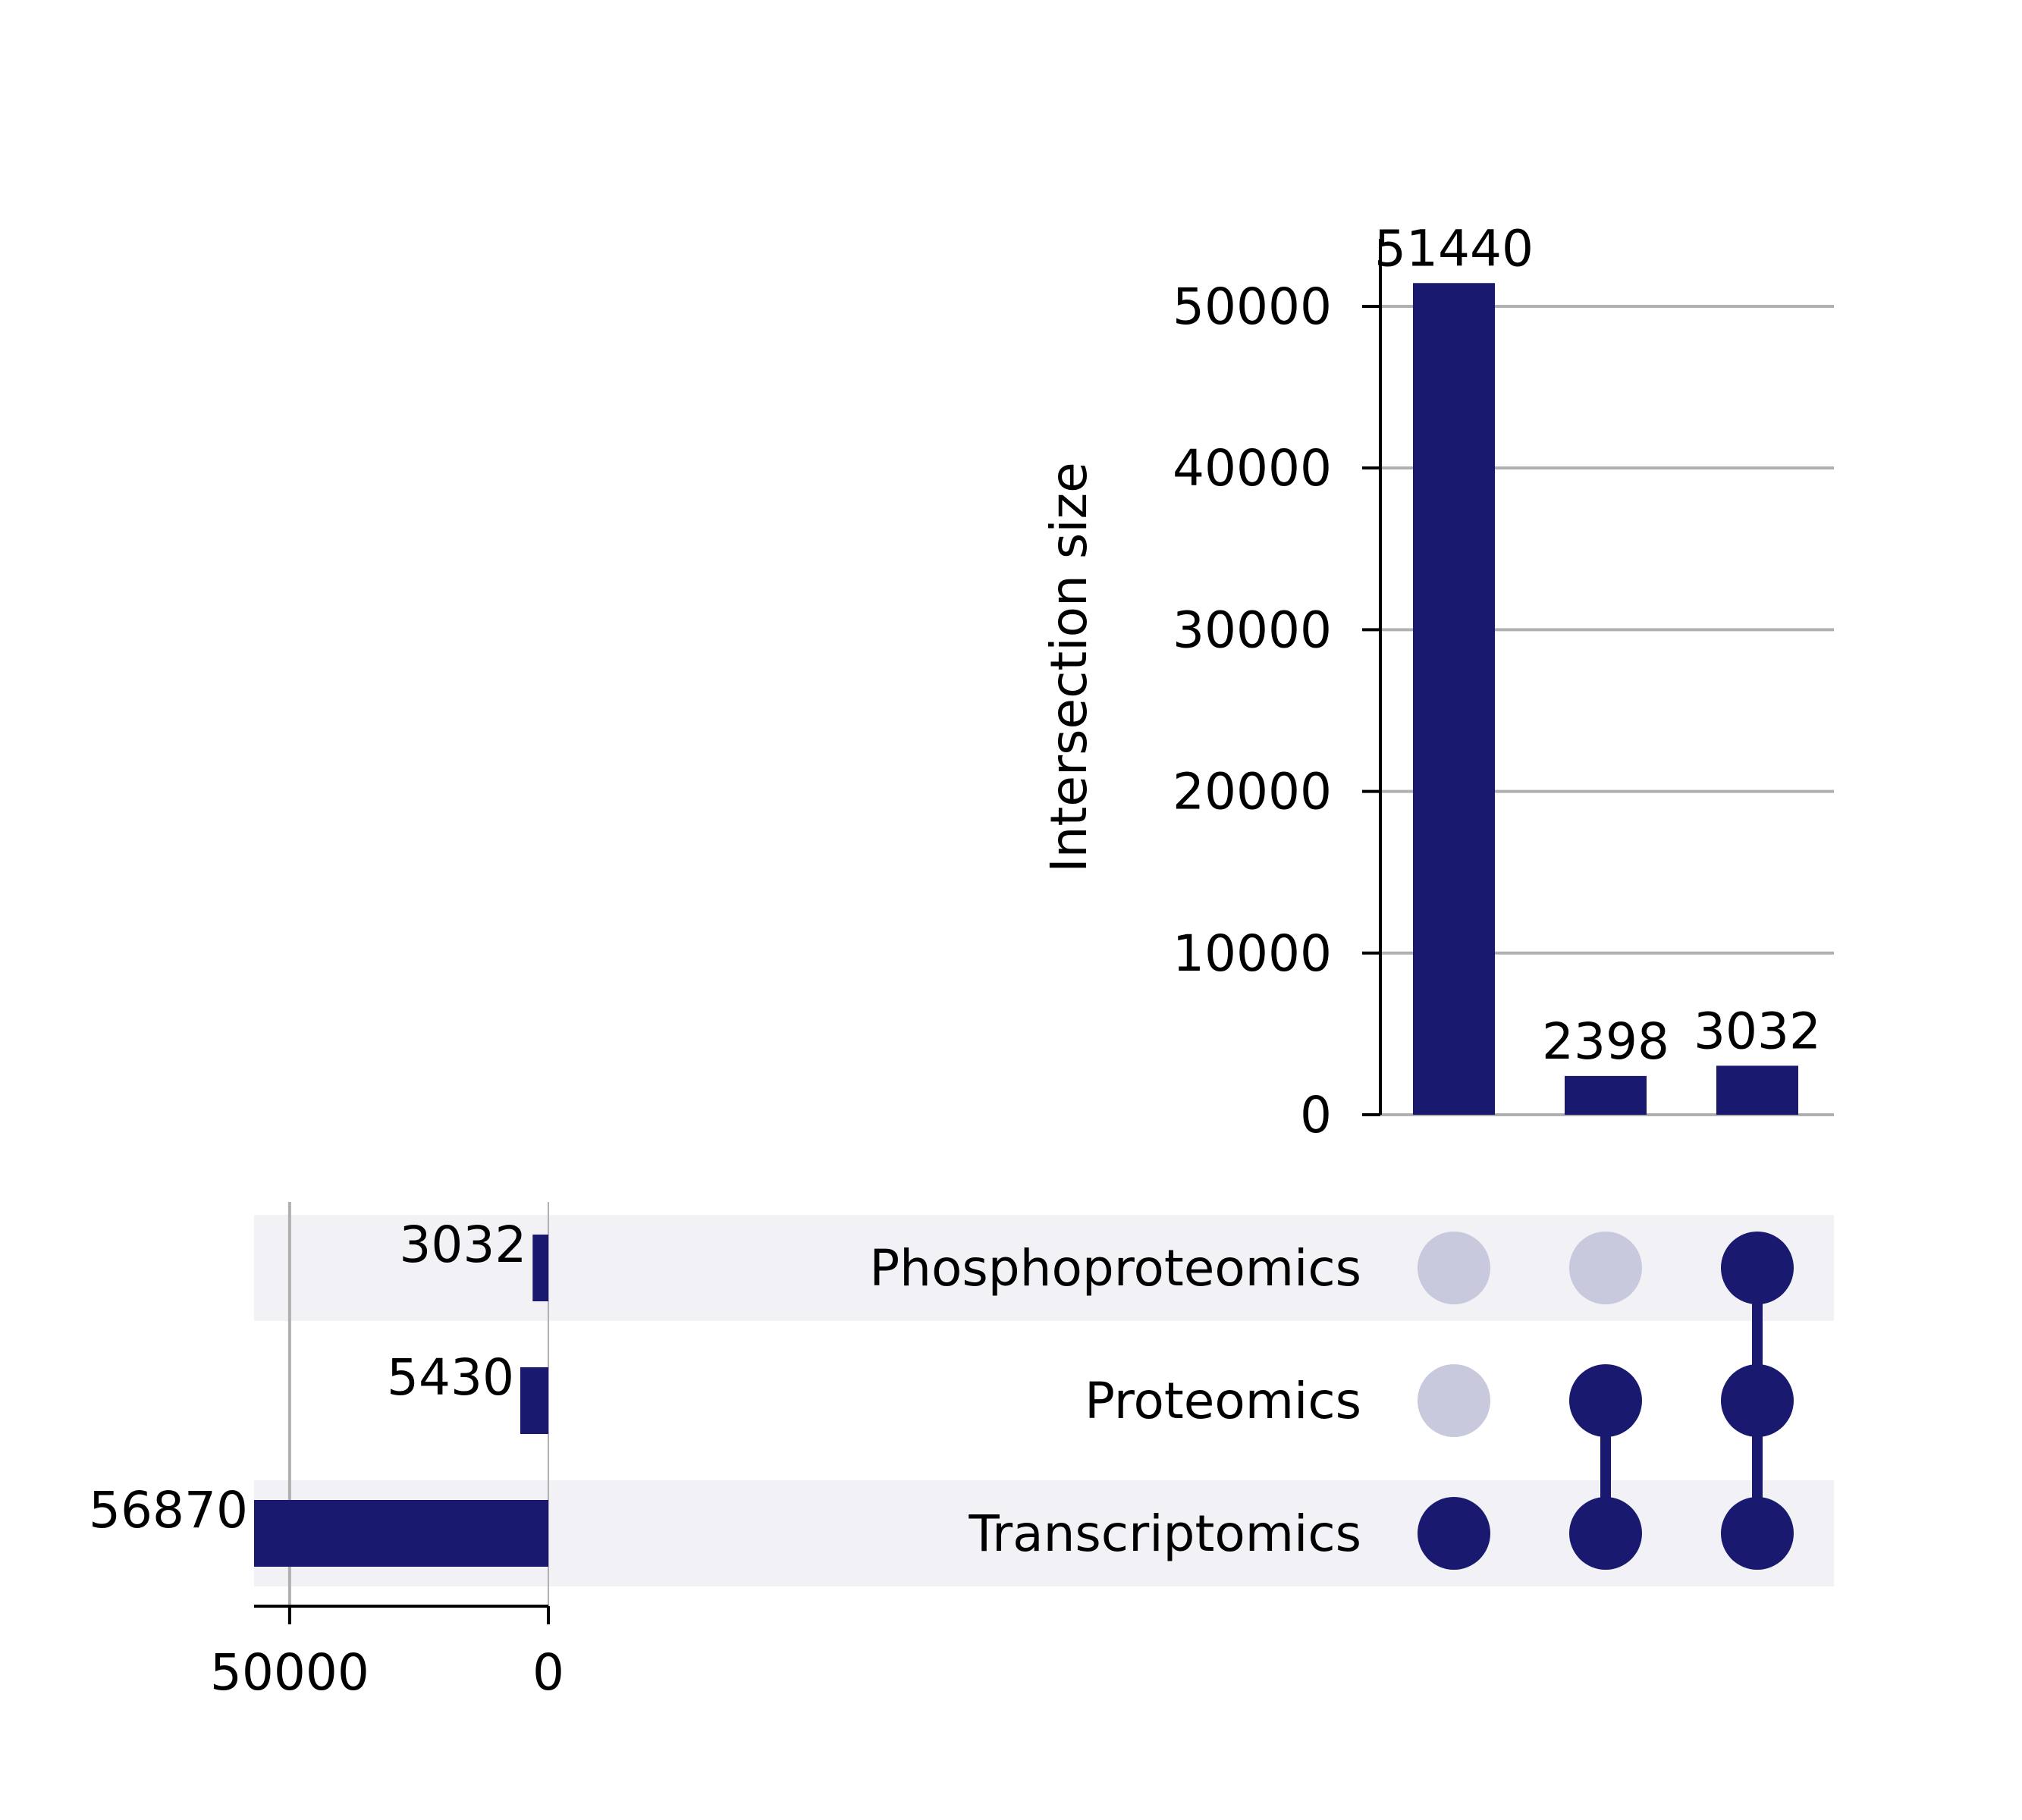  I want to click on set-size-bar-label: 3032, so click(462, 1245).